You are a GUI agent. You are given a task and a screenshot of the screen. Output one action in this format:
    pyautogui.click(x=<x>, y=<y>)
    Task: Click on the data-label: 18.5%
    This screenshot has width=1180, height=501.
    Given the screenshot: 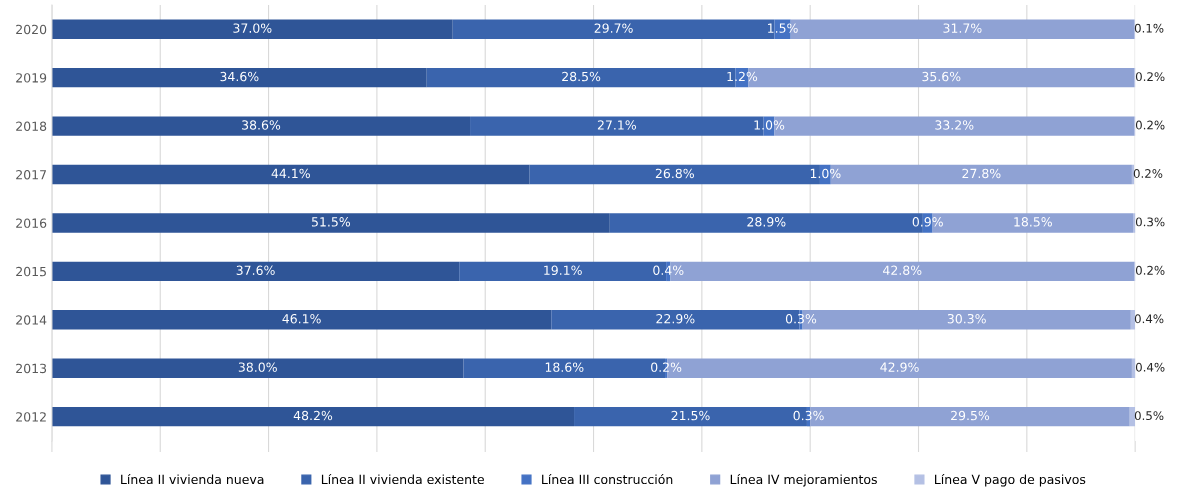 What is the action you would take?
    pyautogui.click(x=1033, y=222)
    